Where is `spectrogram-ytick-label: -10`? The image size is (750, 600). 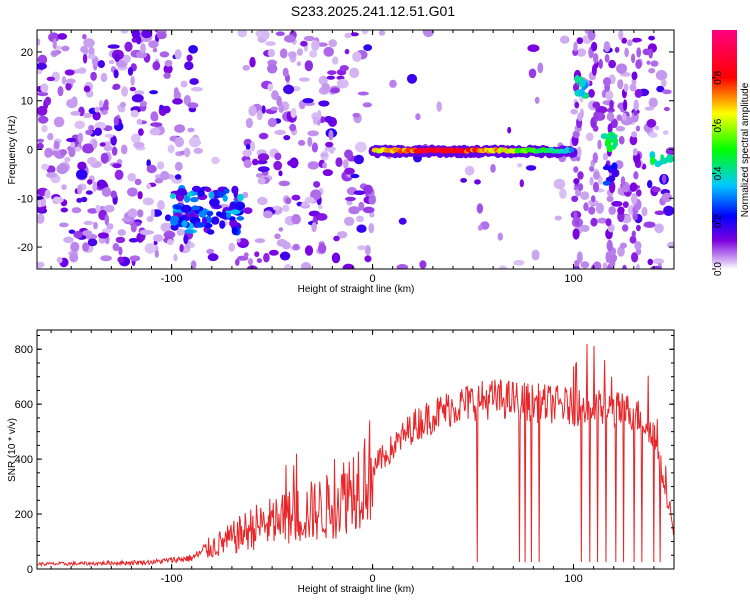
spectrogram-ytick-label: -10 is located at coordinates (25, 199).